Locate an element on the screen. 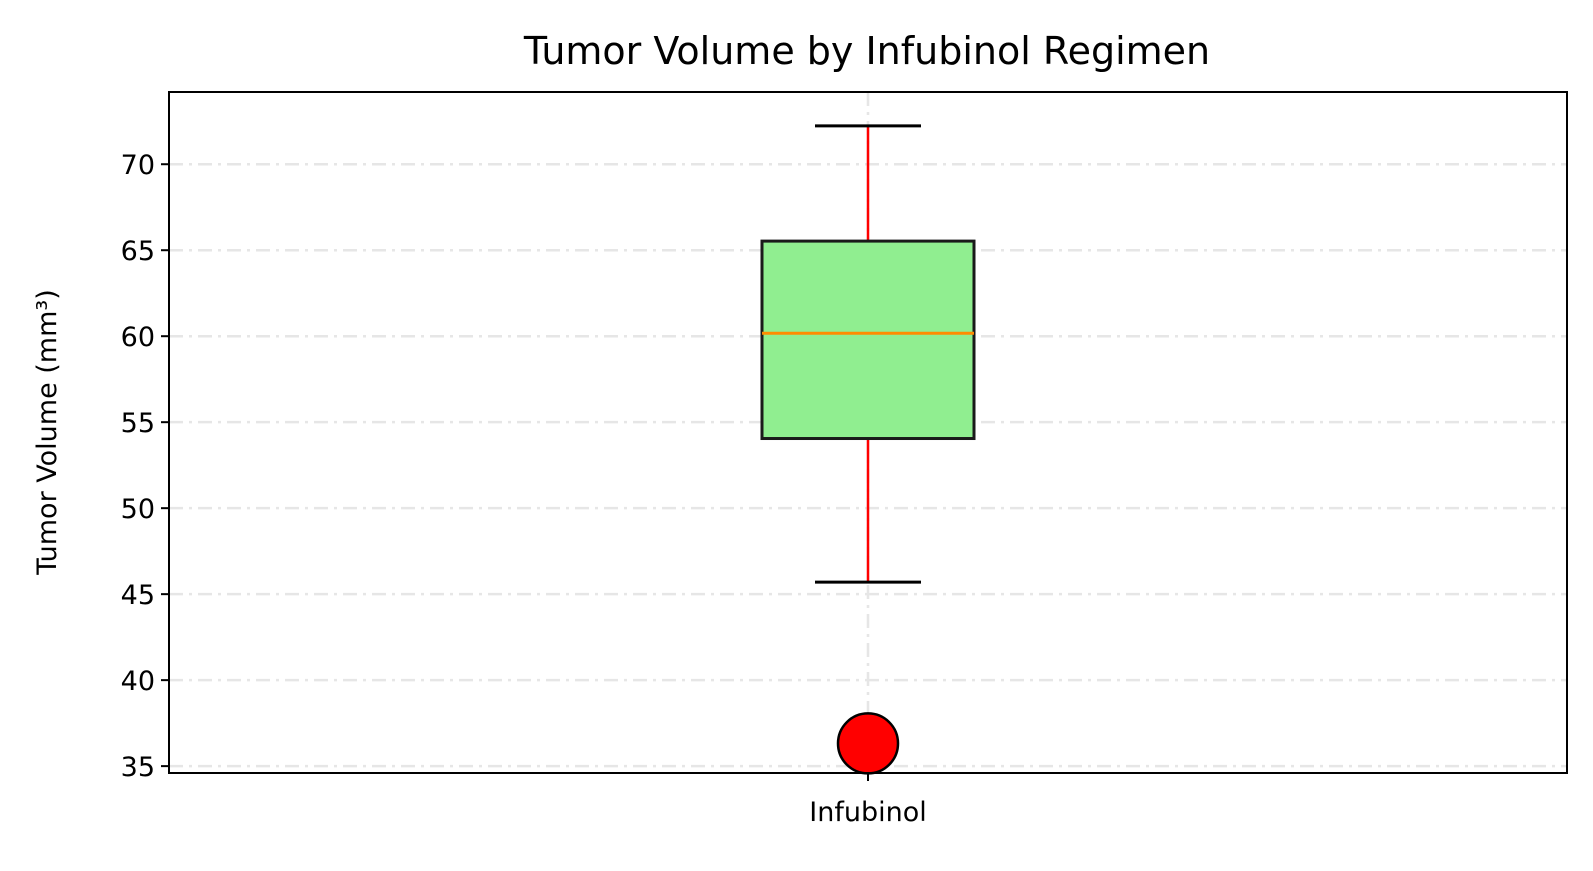  y-tick-label: 65 is located at coordinates (138, 251).